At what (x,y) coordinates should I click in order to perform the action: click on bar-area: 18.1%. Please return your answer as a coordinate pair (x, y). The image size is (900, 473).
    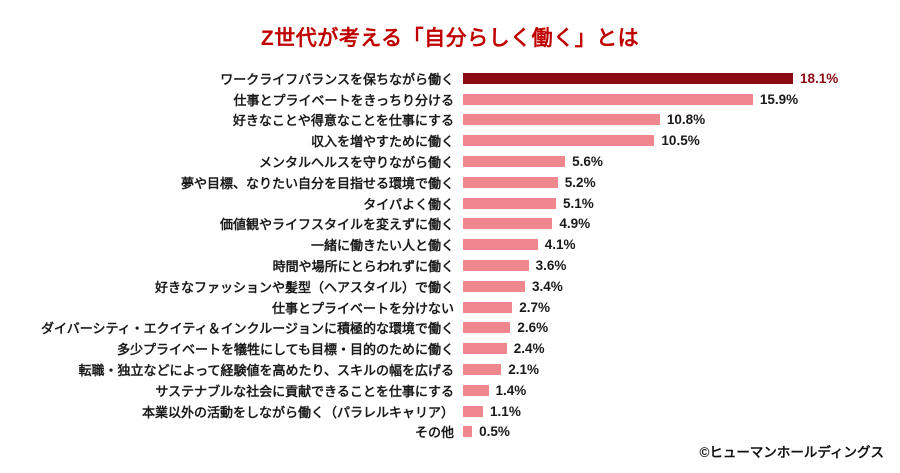
    Looking at the image, I should click on (681, 78).